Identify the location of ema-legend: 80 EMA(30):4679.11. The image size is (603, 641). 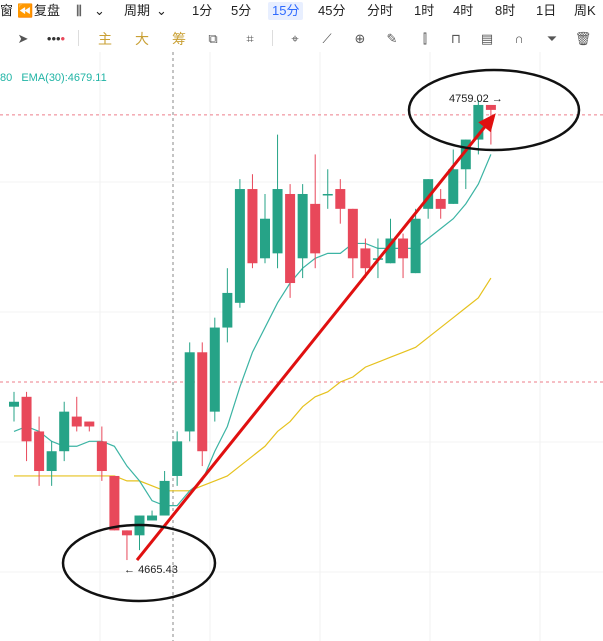
(53, 78).